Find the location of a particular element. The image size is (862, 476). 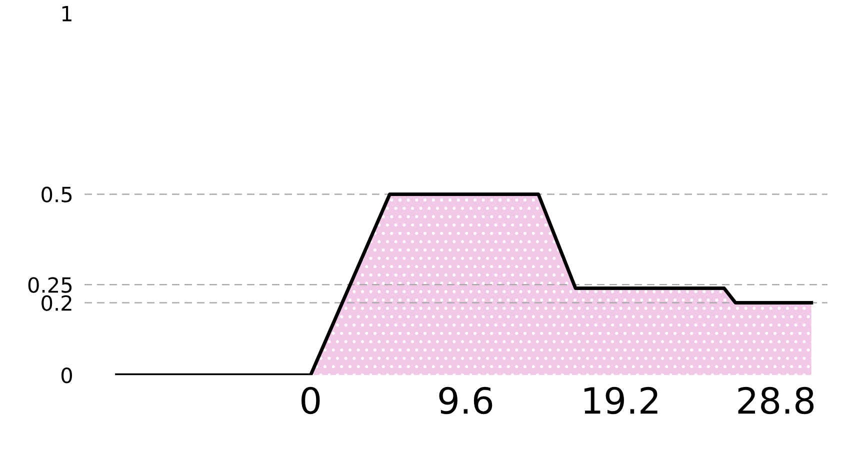

x-tick-label: 0 is located at coordinates (311, 400).